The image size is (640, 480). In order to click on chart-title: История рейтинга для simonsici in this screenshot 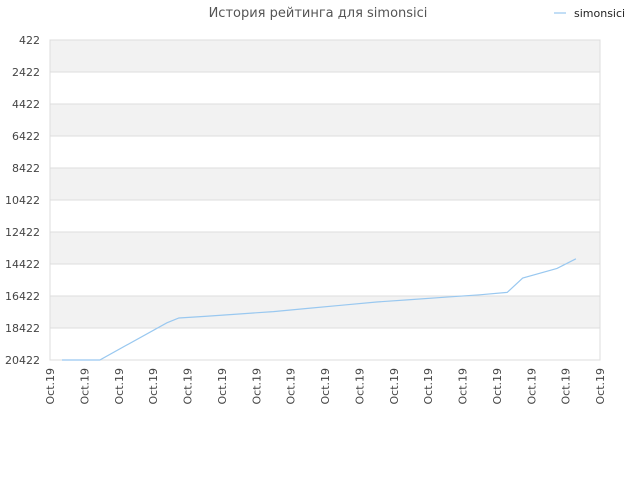, I will do `click(318, 13)`.